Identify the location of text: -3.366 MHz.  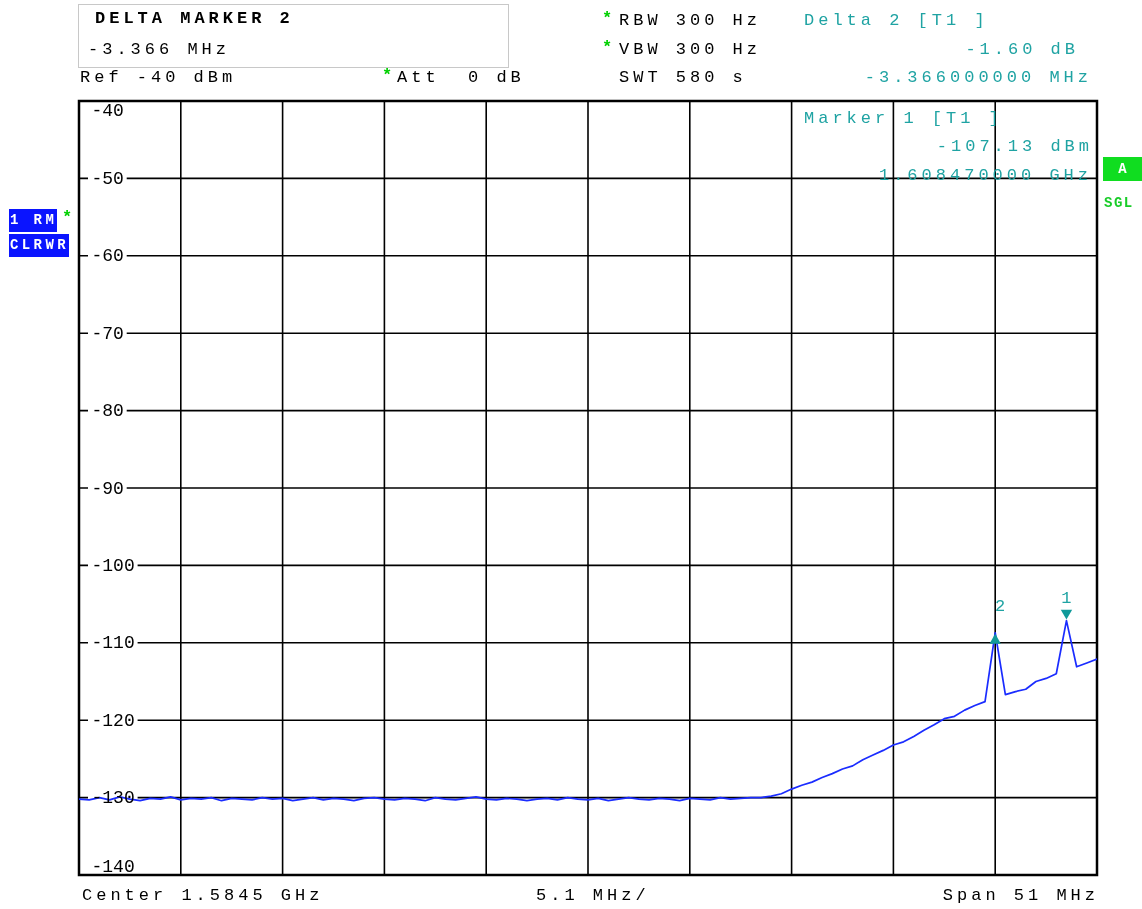
(159, 50).